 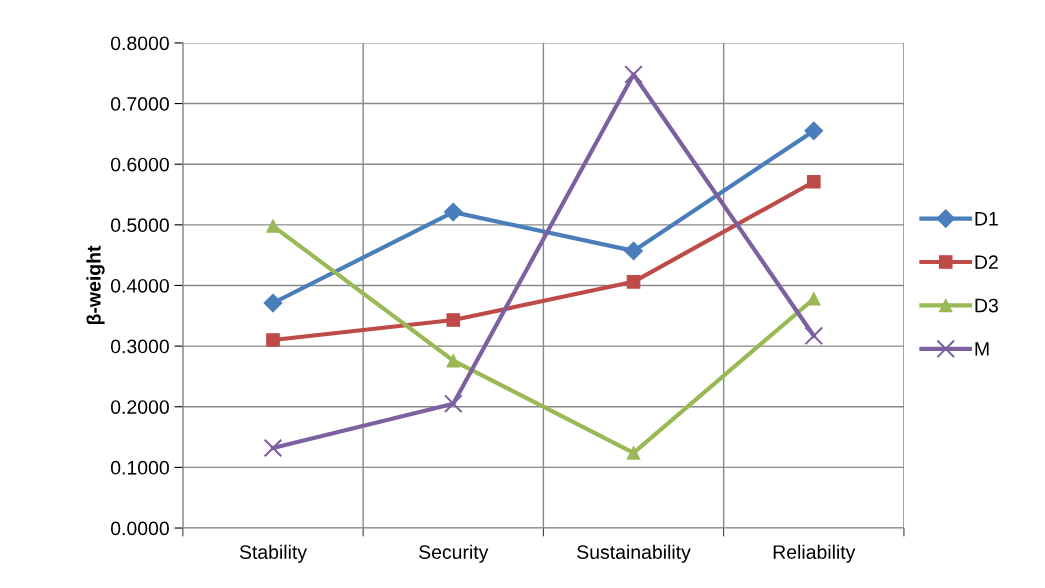 What do you see at coordinates (139, 528) in the screenshot?
I see `y-tick-label: 0.0000` at bounding box center [139, 528].